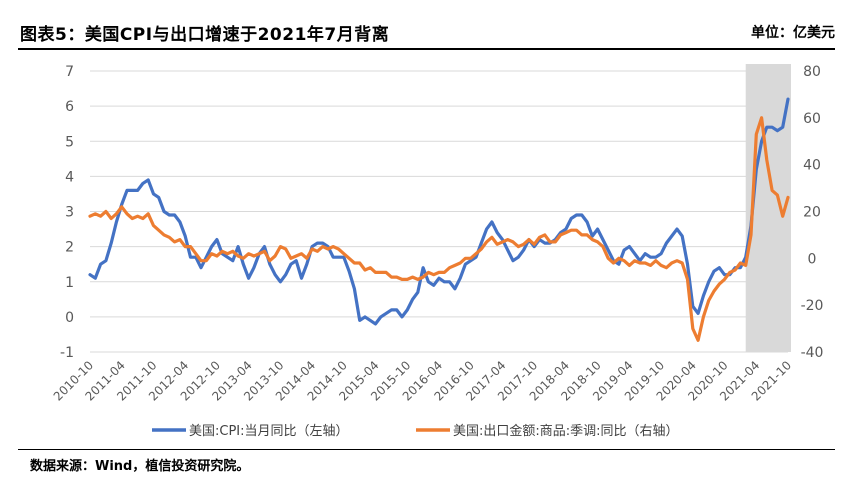 Image resolution: width=851 pixels, height=494 pixels. What do you see at coordinates (793, 33) in the screenshot?
I see `unit-label: 单位：亿美元` at bounding box center [793, 33].